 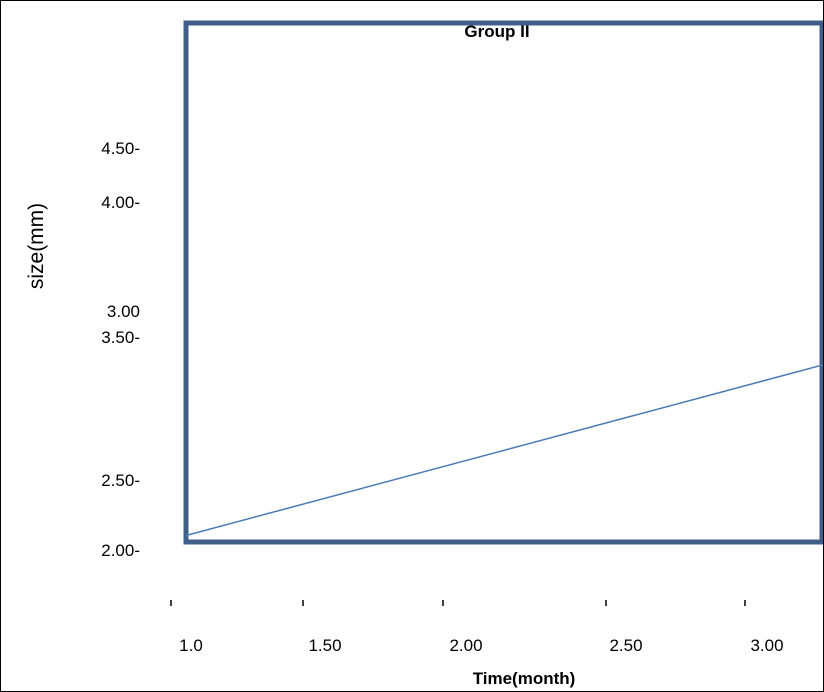 What do you see at coordinates (625, 645) in the screenshot?
I see `x-tick-label: 2.50` at bounding box center [625, 645].